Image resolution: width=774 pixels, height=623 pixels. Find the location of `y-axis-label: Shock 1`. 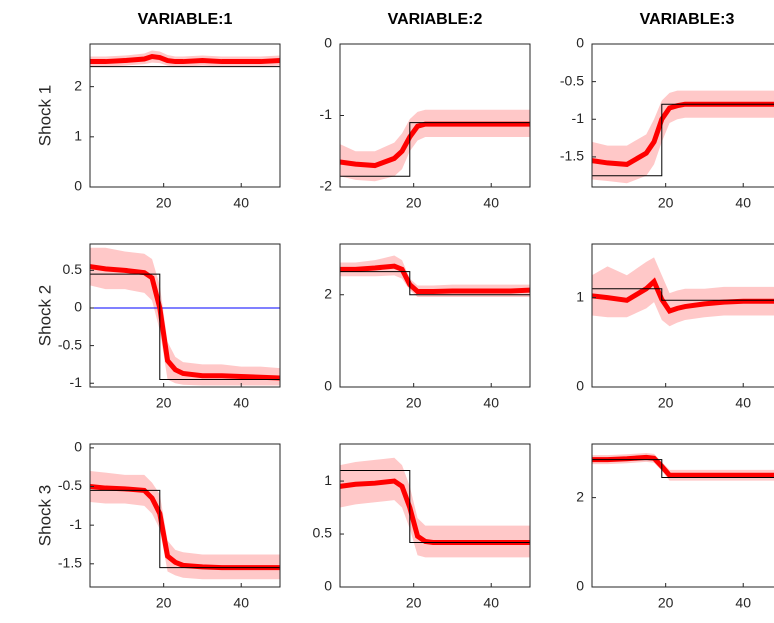

y-axis-label: Shock 1 is located at coordinates (44, 115).